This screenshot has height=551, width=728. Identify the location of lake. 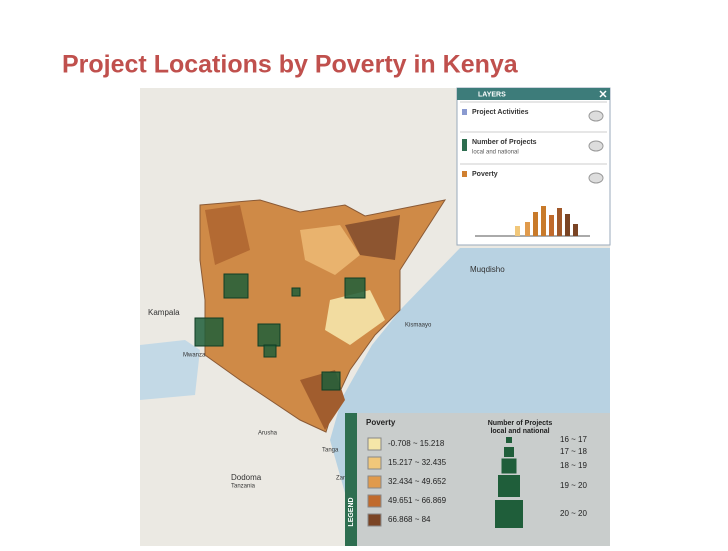
(170, 370).